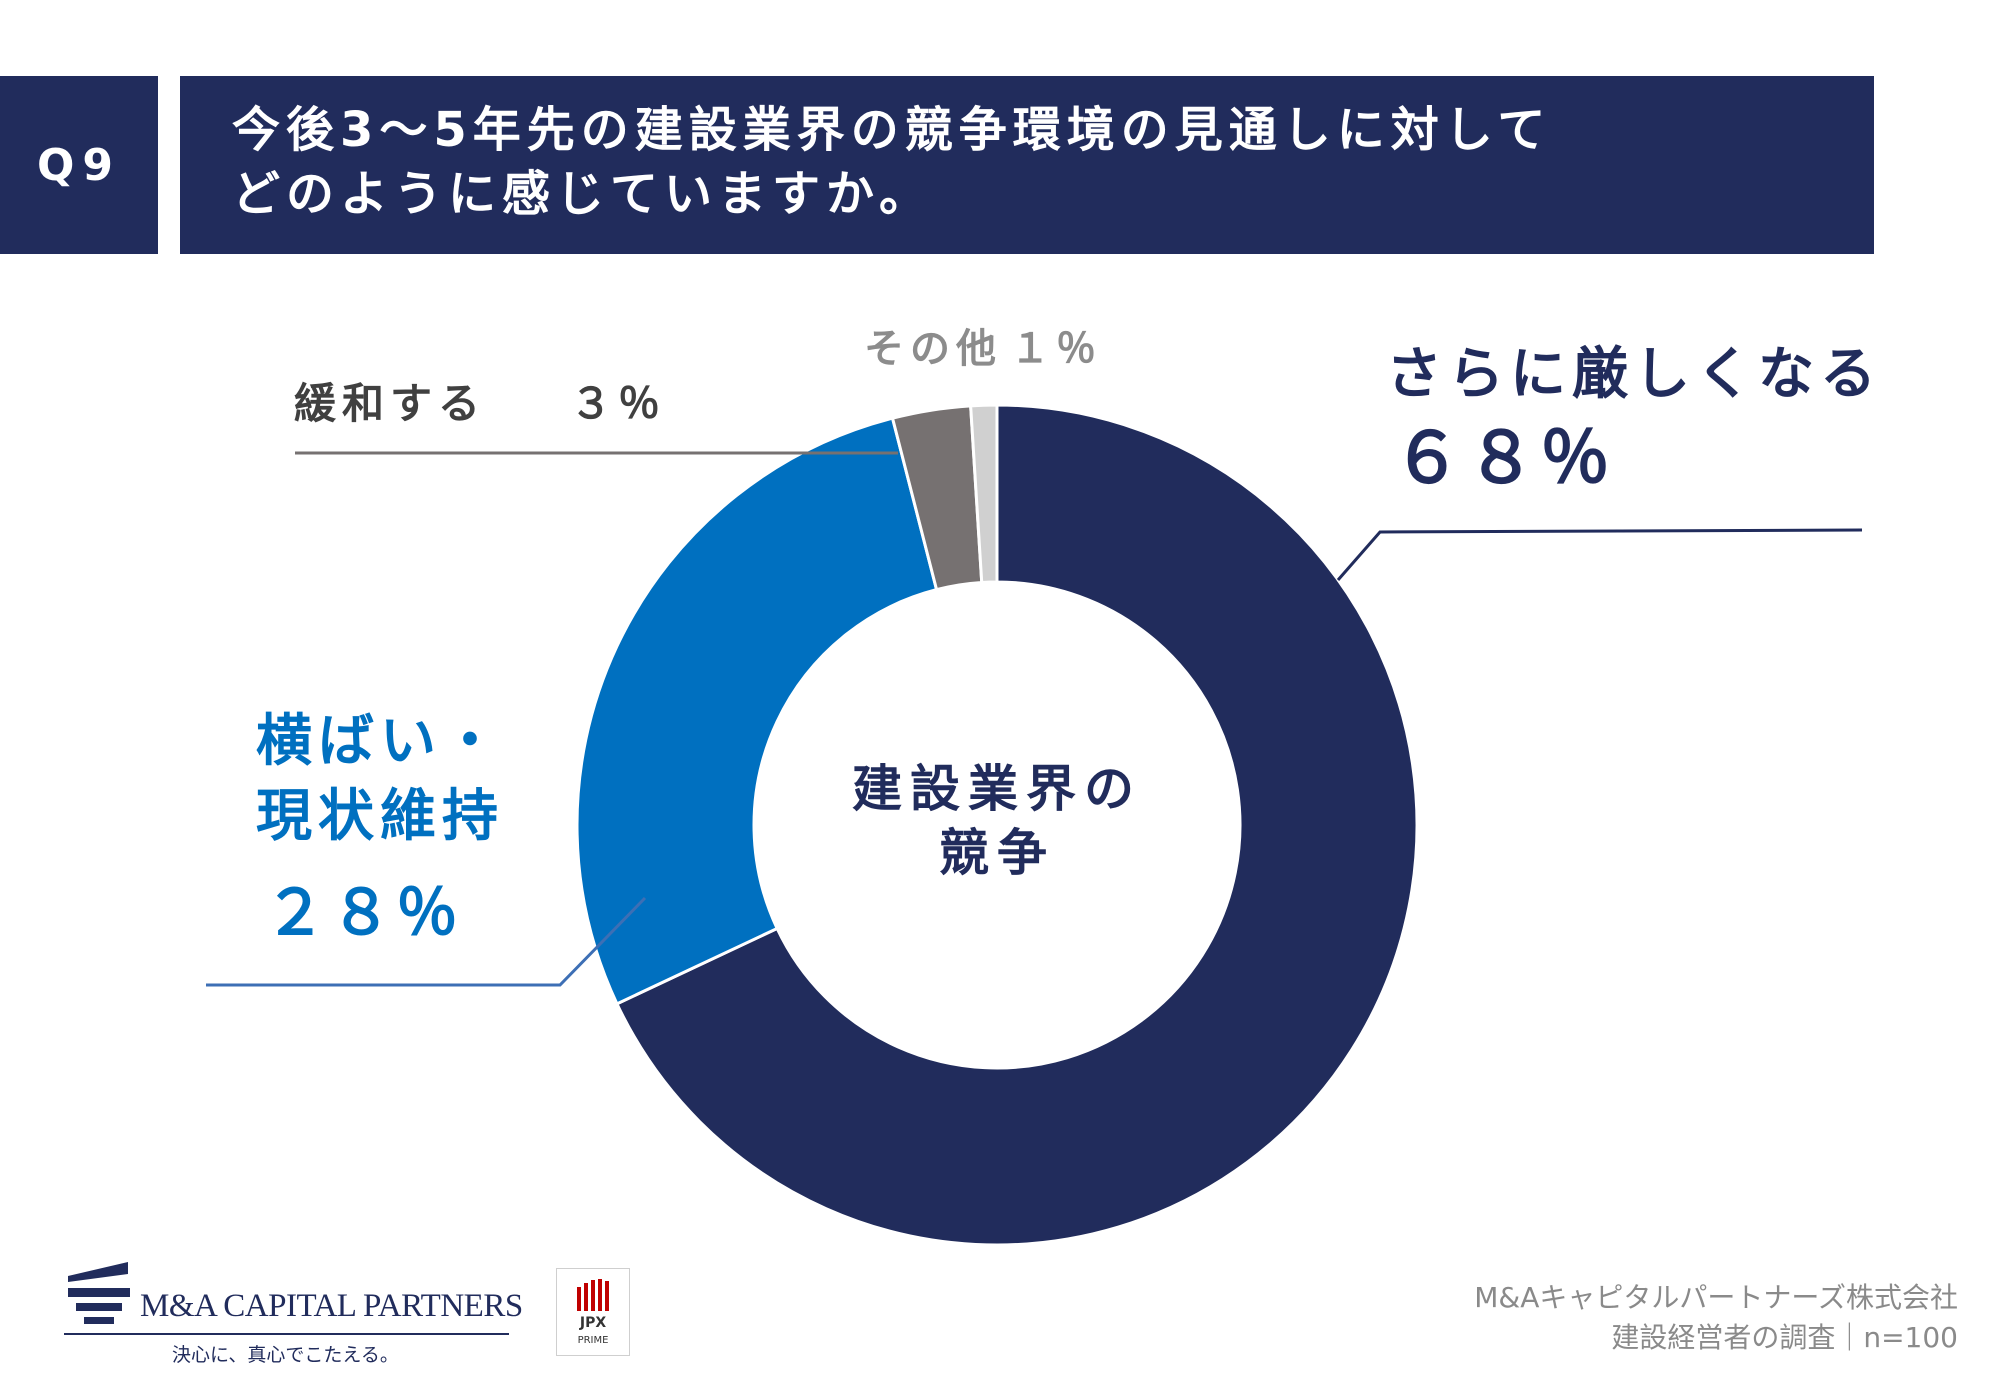 Image resolution: width=2000 pixels, height=1385 pixels. Describe the element at coordinates (285, 1355) in the screenshot. I see `company-slogan: 決心に、真心でこたえる。` at that location.